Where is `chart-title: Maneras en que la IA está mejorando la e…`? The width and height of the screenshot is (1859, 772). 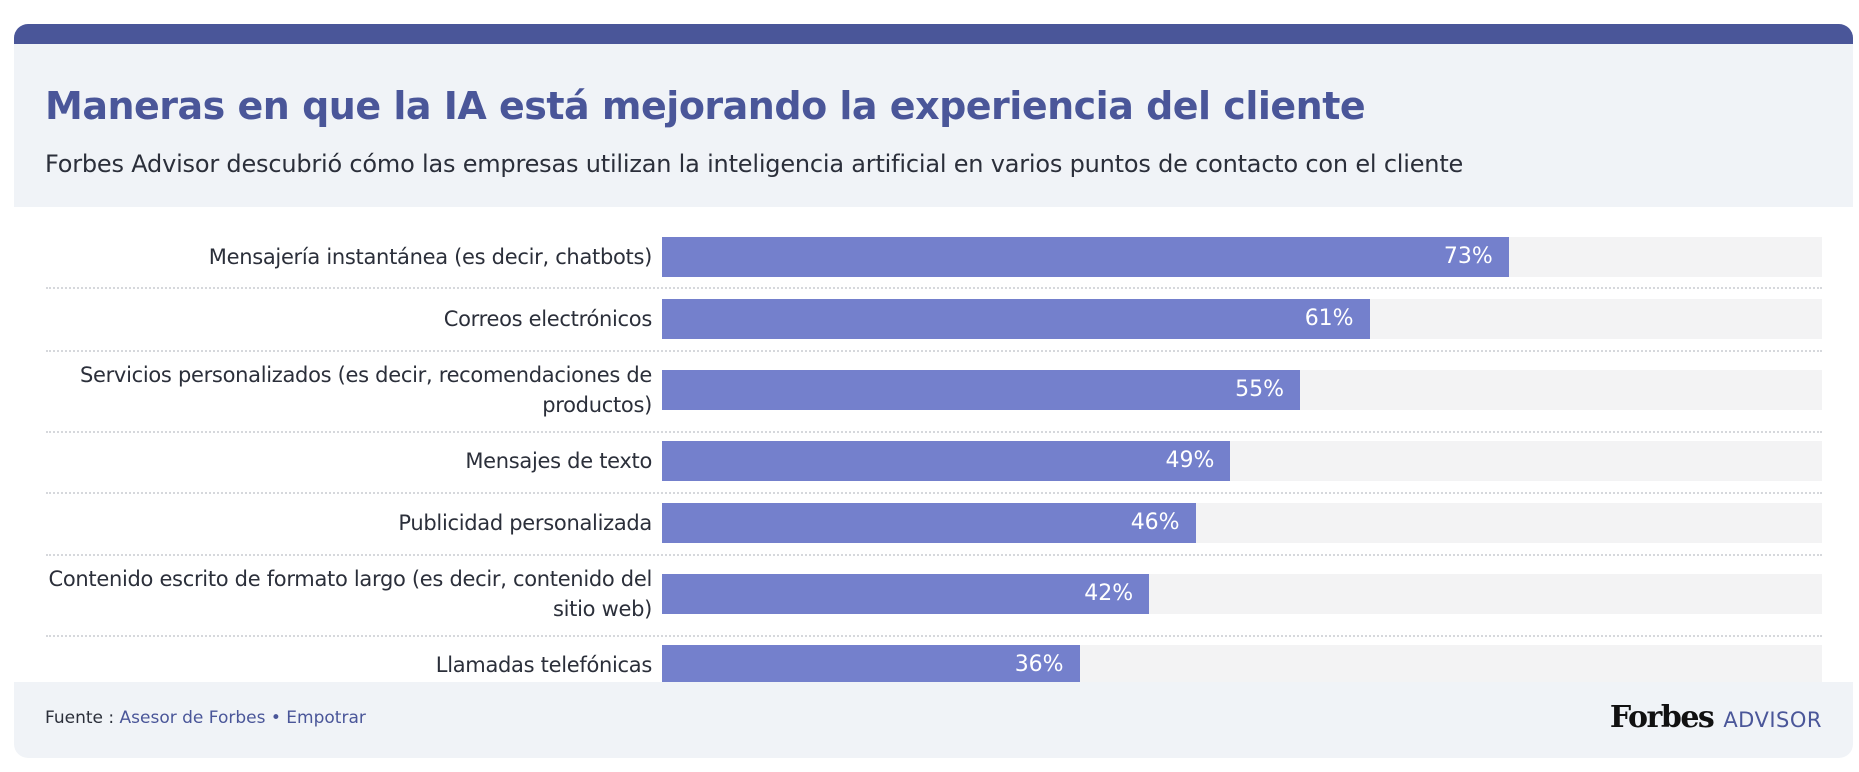
chart-title: Maneras en que la IA está mejorando la e… is located at coordinates (705, 106).